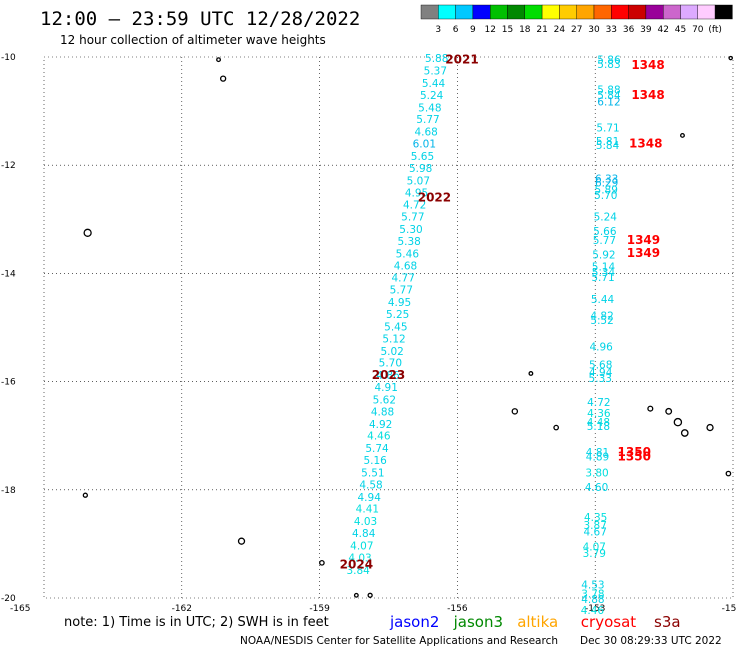 The height and width of the screenshot is (650, 740). I want to click on wave-height-label: 5.14, so click(604, 267).